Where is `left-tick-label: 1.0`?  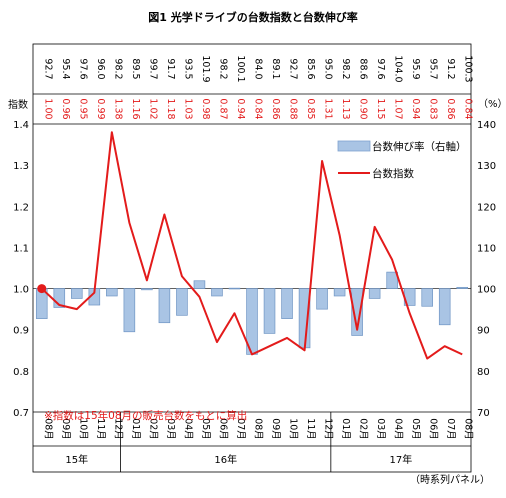
left-tick-label: 1.0 is located at coordinates (21, 290).